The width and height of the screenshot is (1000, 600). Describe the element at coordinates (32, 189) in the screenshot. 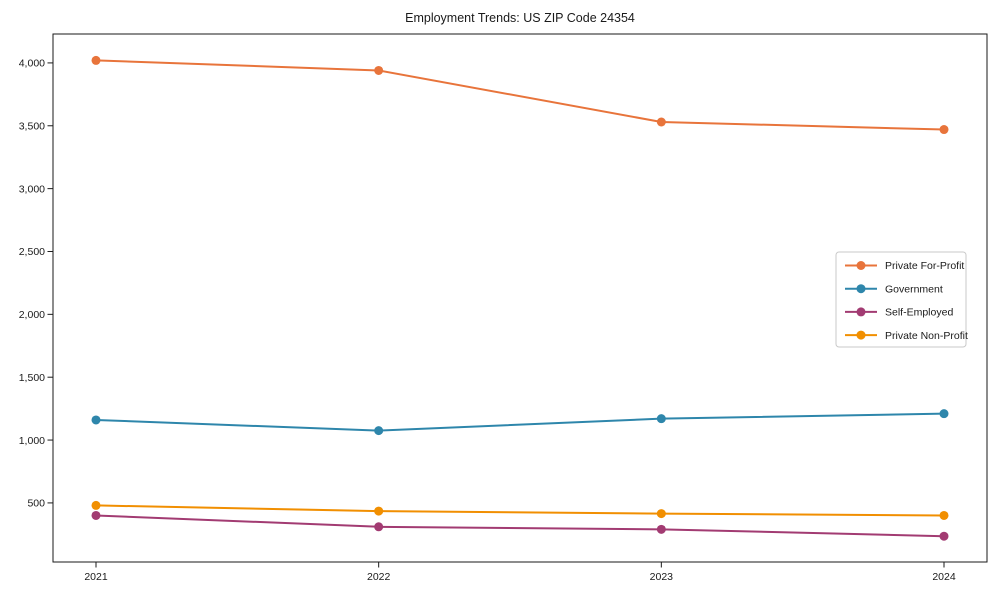

I see `y-tick-label: 3,000` at that location.